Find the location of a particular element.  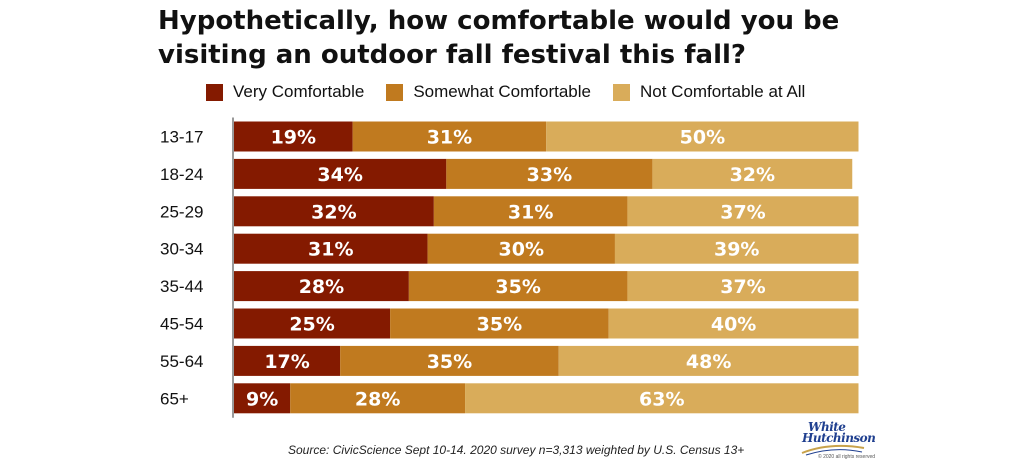

legend-label-somewhat-comfortable: Somewhat Comfortable is located at coordinates (502, 91).